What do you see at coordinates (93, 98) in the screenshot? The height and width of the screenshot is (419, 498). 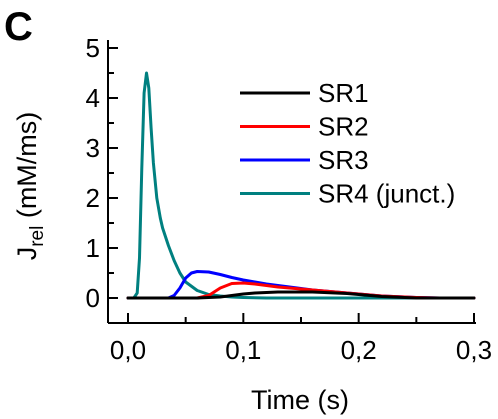 I see `y-tick-label: 4` at bounding box center [93, 98].